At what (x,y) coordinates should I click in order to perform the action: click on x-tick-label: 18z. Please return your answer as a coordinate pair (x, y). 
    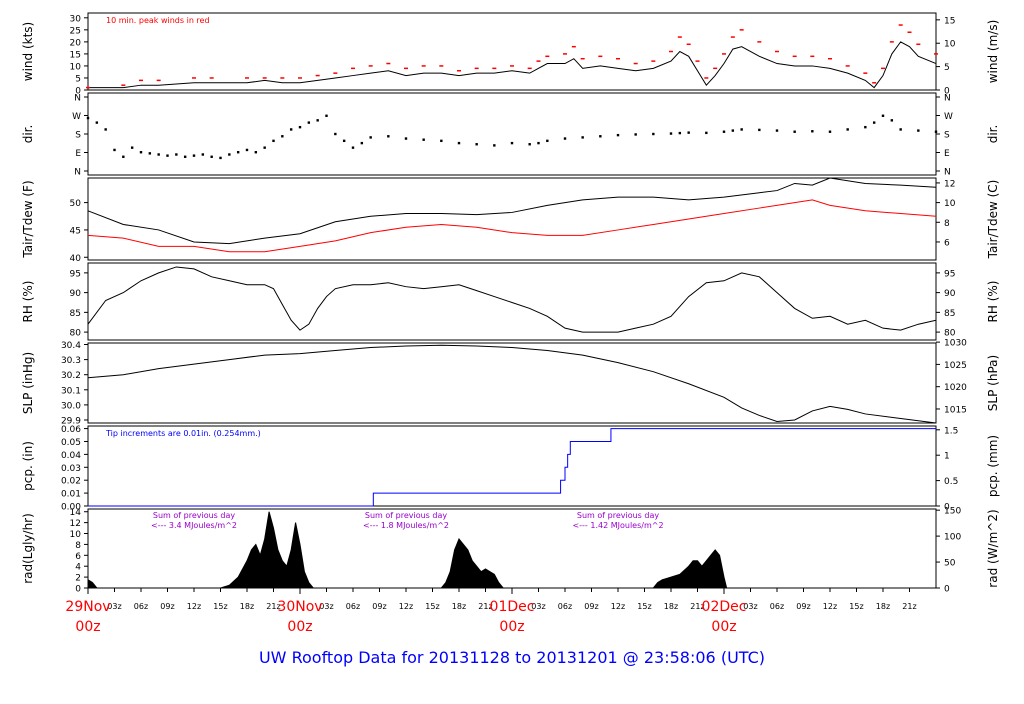
    Looking at the image, I should click on (459, 606).